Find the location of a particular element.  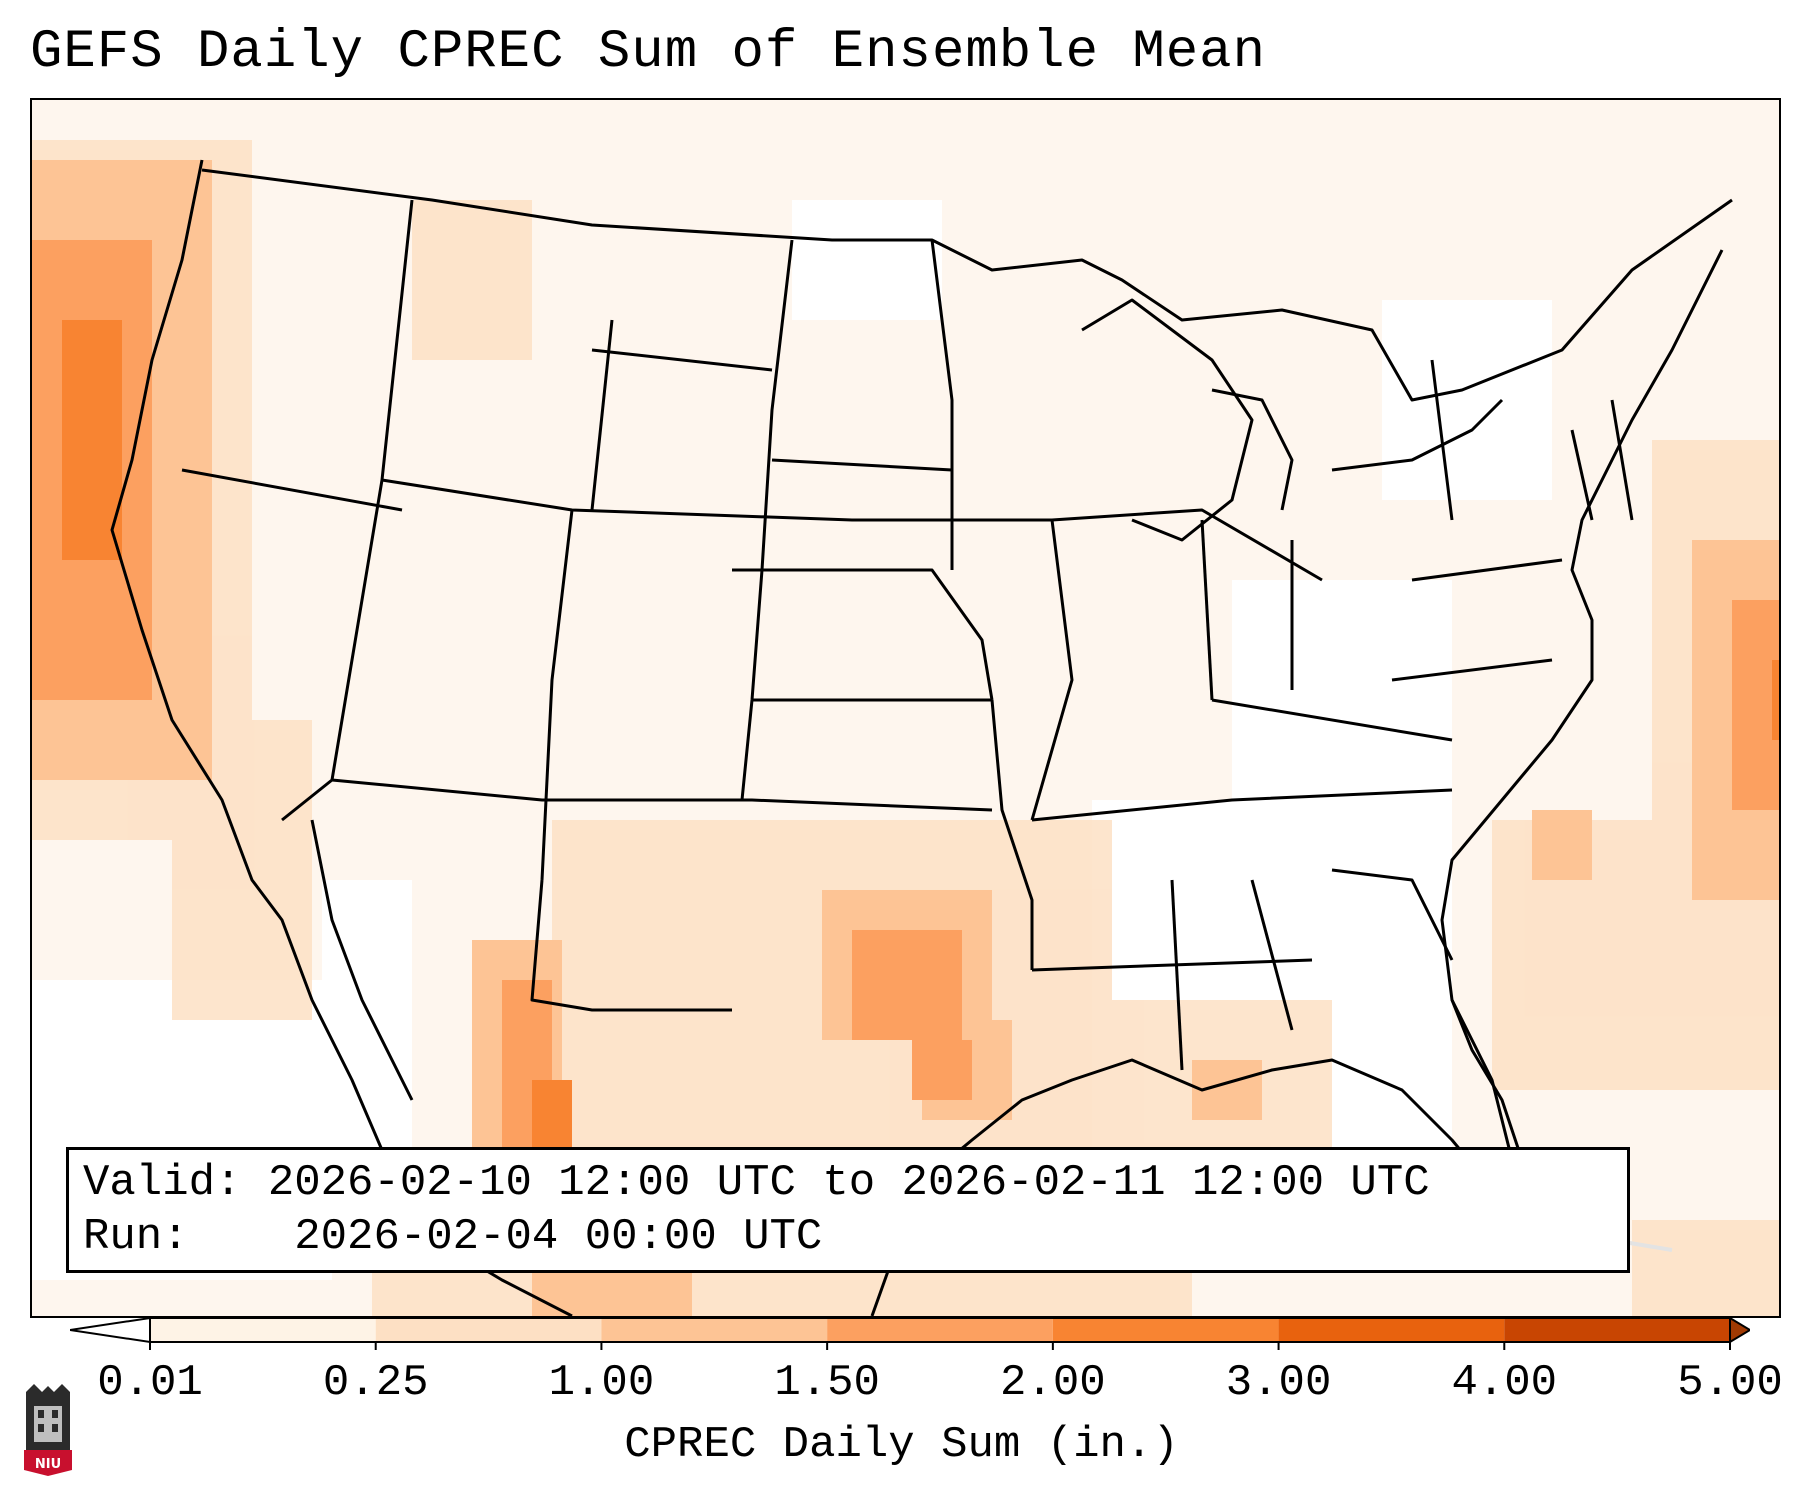

map-title: GEFS Daily CPREC Sum of Ensemble Mean is located at coordinates (648, 52).